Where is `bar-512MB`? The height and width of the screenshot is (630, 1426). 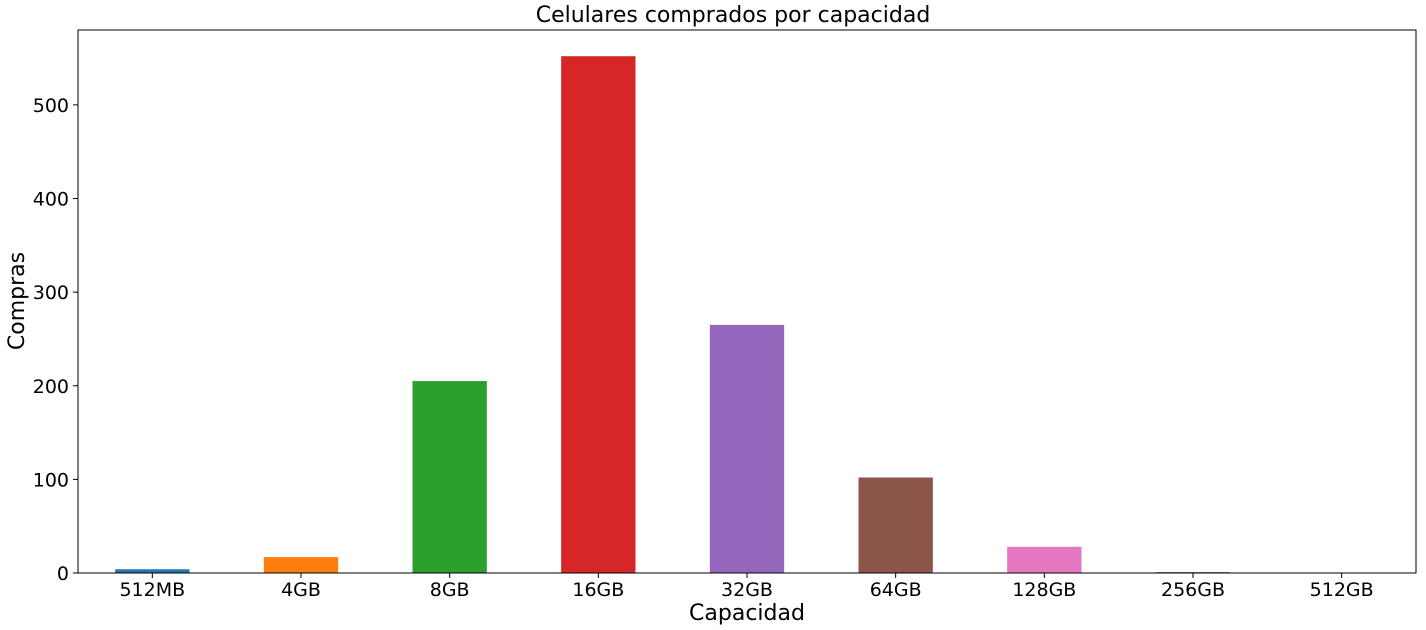 bar-512MB is located at coordinates (152, 571).